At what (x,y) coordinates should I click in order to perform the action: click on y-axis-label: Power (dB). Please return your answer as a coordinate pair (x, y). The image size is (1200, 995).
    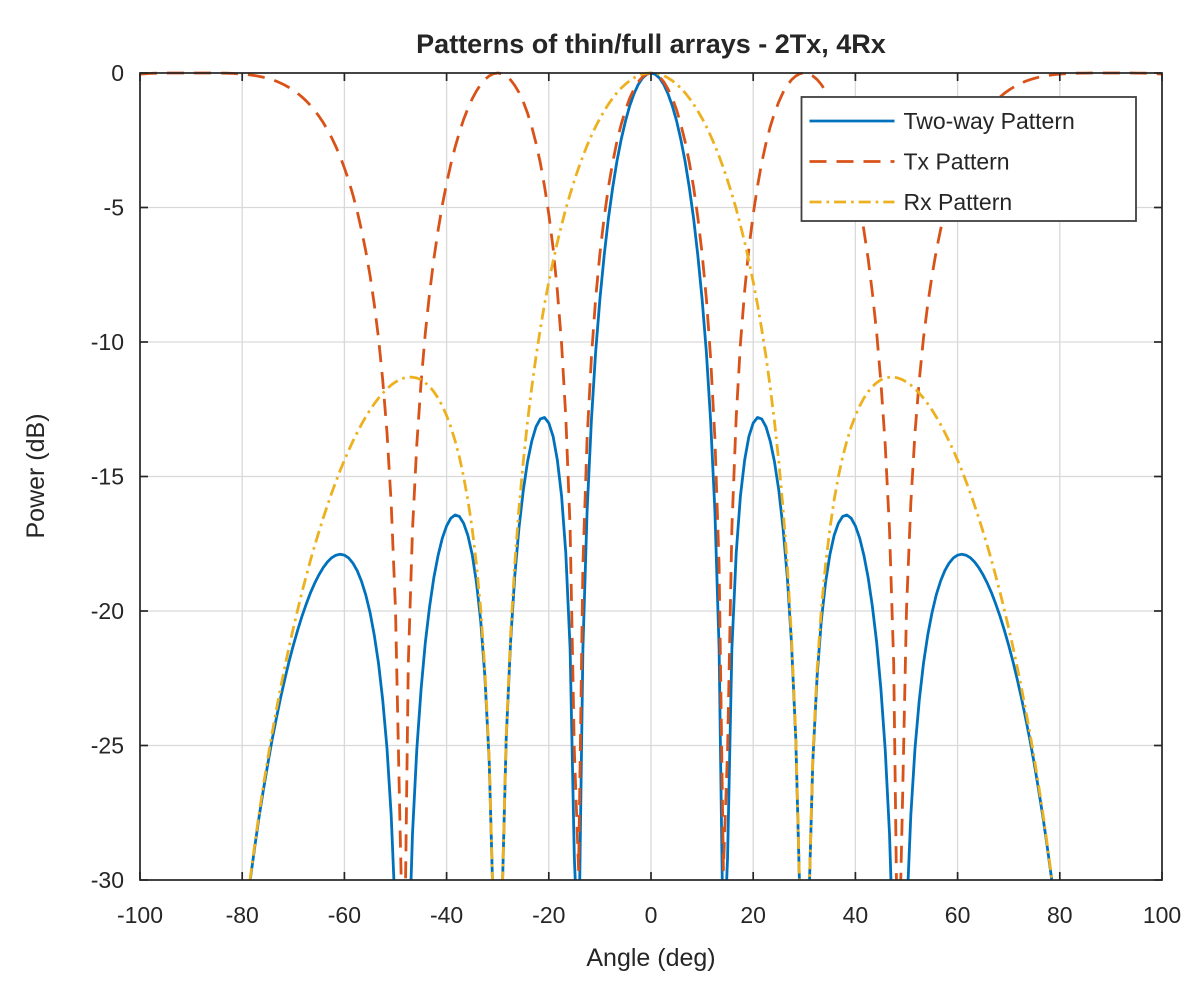
    Looking at the image, I should click on (36, 475).